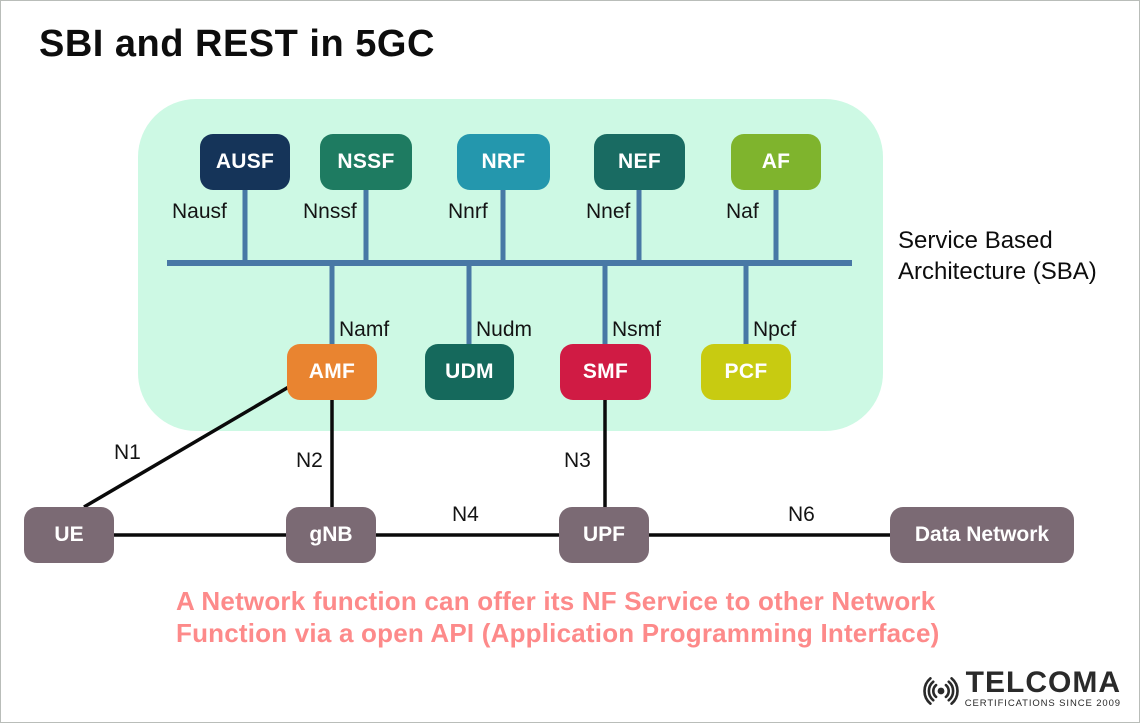 The image size is (1140, 723). I want to click on node-label-data-network: Data Network, so click(982, 534).